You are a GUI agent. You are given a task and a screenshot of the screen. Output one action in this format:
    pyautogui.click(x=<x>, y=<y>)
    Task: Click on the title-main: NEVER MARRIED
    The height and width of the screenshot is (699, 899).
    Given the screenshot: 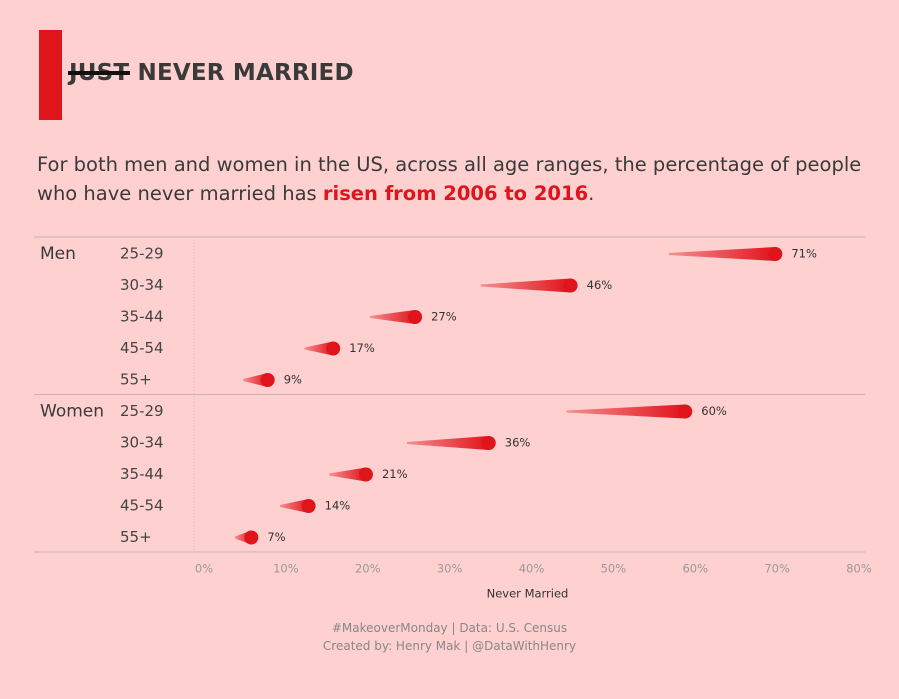 What is the action you would take?
    pyautogui.click(x=241, y=73)
    